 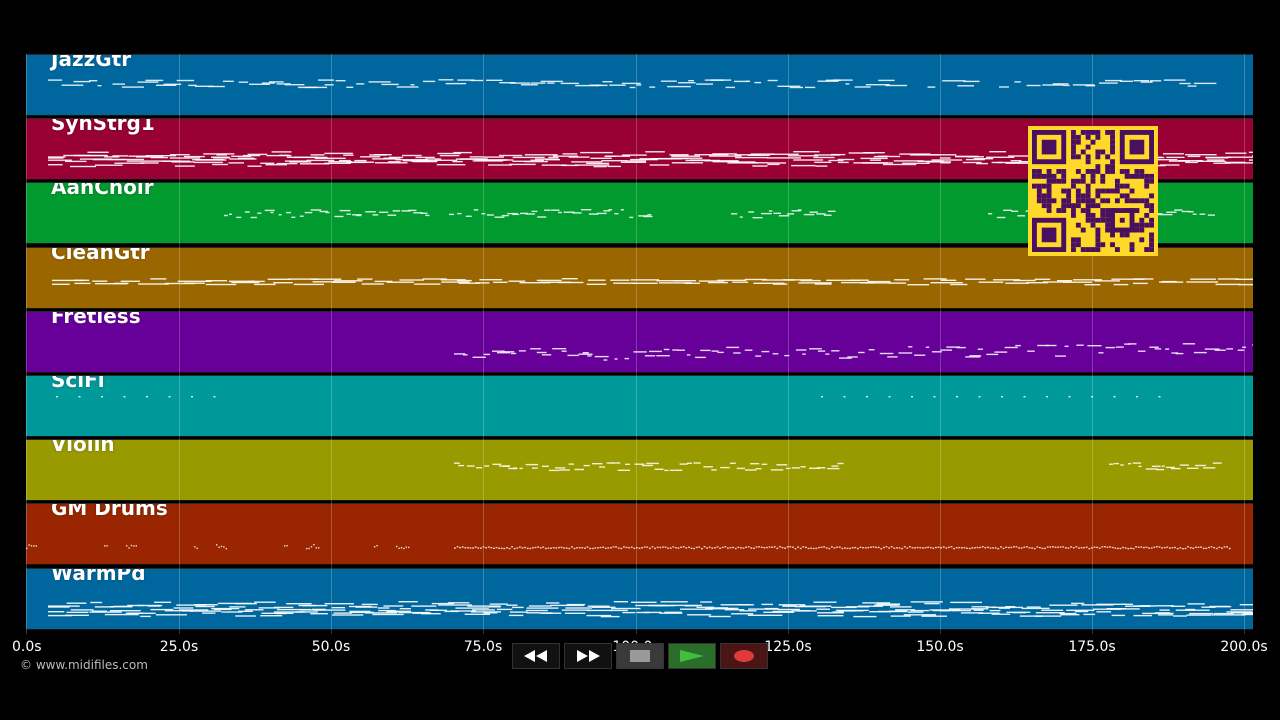 What do you see at coordinates (588, 656) in the screenshot?
I see `fast-forward-button` at bounding box center [588, 656].